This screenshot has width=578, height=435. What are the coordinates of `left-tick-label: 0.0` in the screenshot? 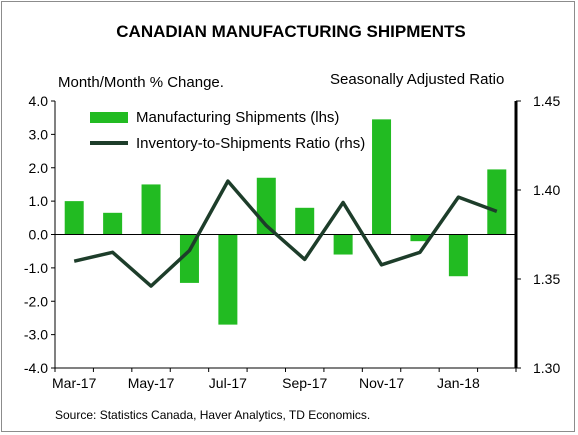 It's located at (39, 235).